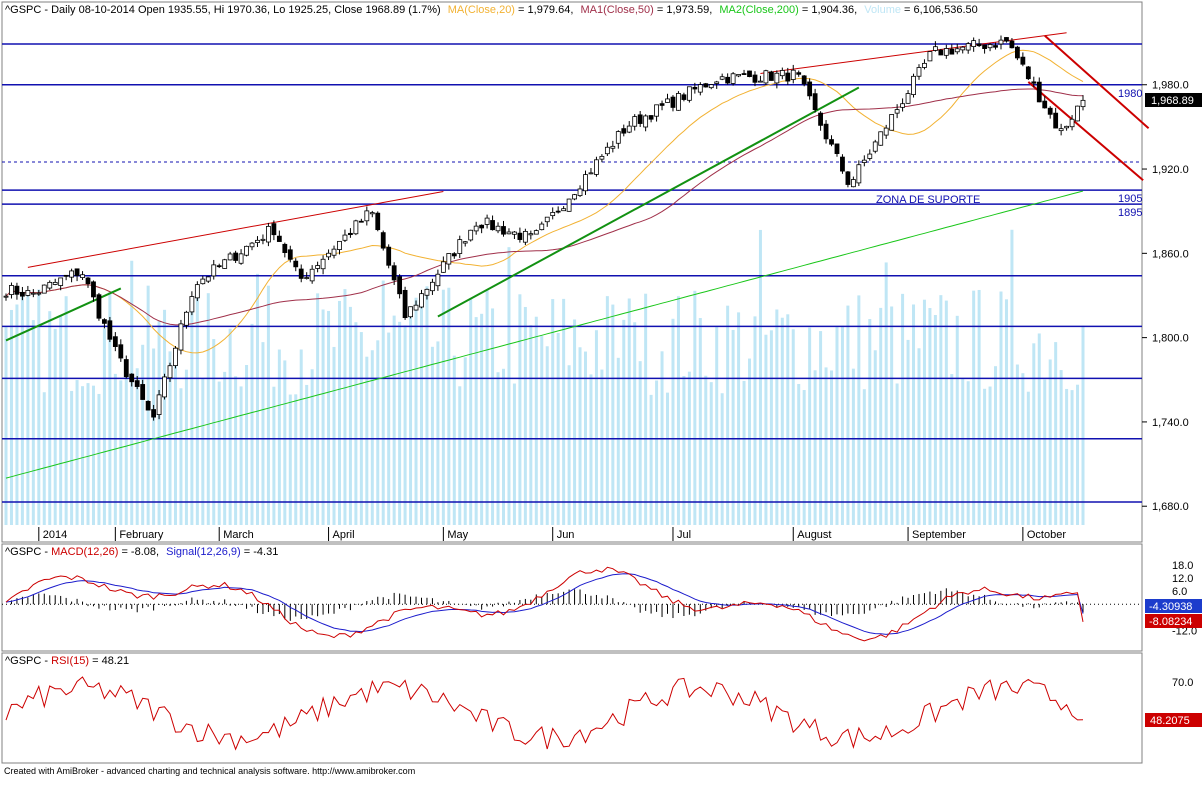 This screenshot has height=786, width=1204. What do you see at coordinates (70, 661) in the screenshot?
I see `rsi-label: RSI(15)` at bounding box center [70, 661].